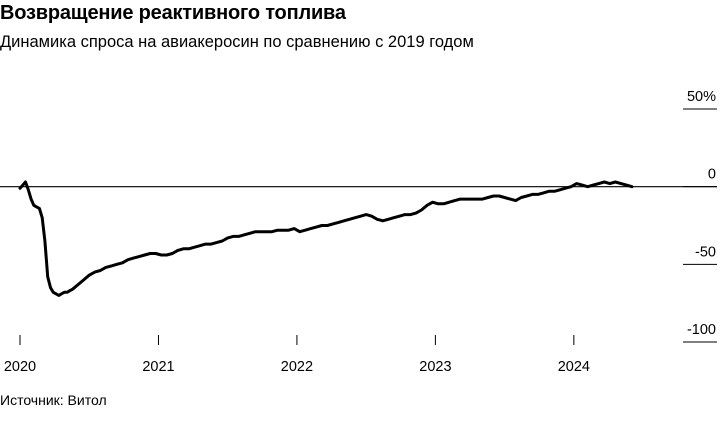 Image resolution: width=722 pixels, height=424 pixels. What do you see at coordinates (20, 367) in the screenshot?
I see `x-tick-label: 2020` at bounding box center [20, 367].